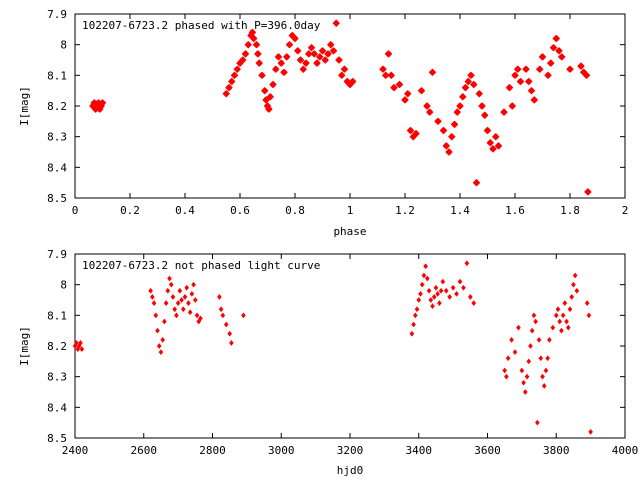 Image resolution: width=640 pixels, height=480 pixels. I want to click on x-tick-label: 1.8, so click(570, 210).